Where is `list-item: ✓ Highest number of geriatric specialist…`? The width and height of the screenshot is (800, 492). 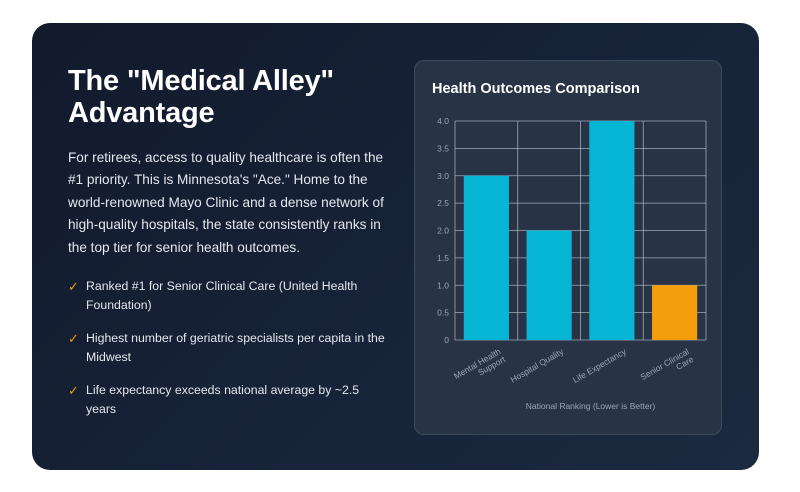
list-item: ✓ Highest number of geriatric specialist… is located at coordinates (227, 348).